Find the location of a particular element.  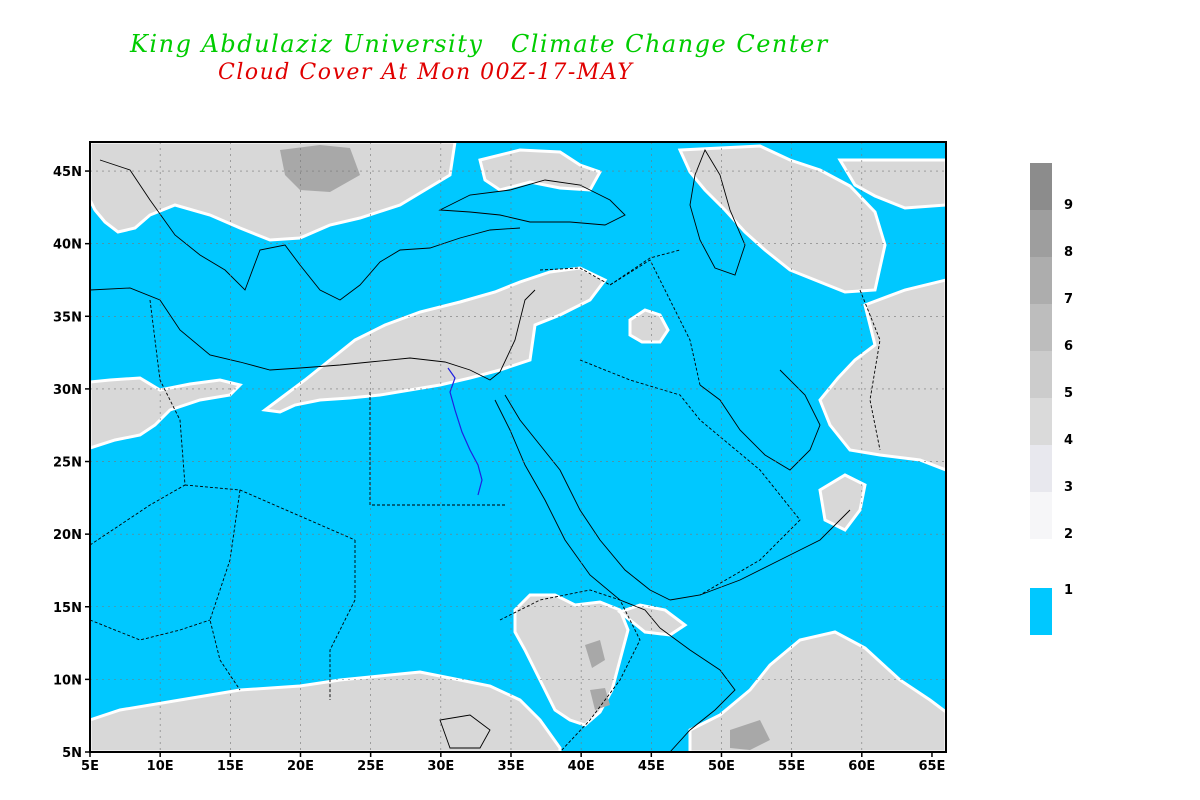

legend-label: 7 is located at coordinates (1068, 299).